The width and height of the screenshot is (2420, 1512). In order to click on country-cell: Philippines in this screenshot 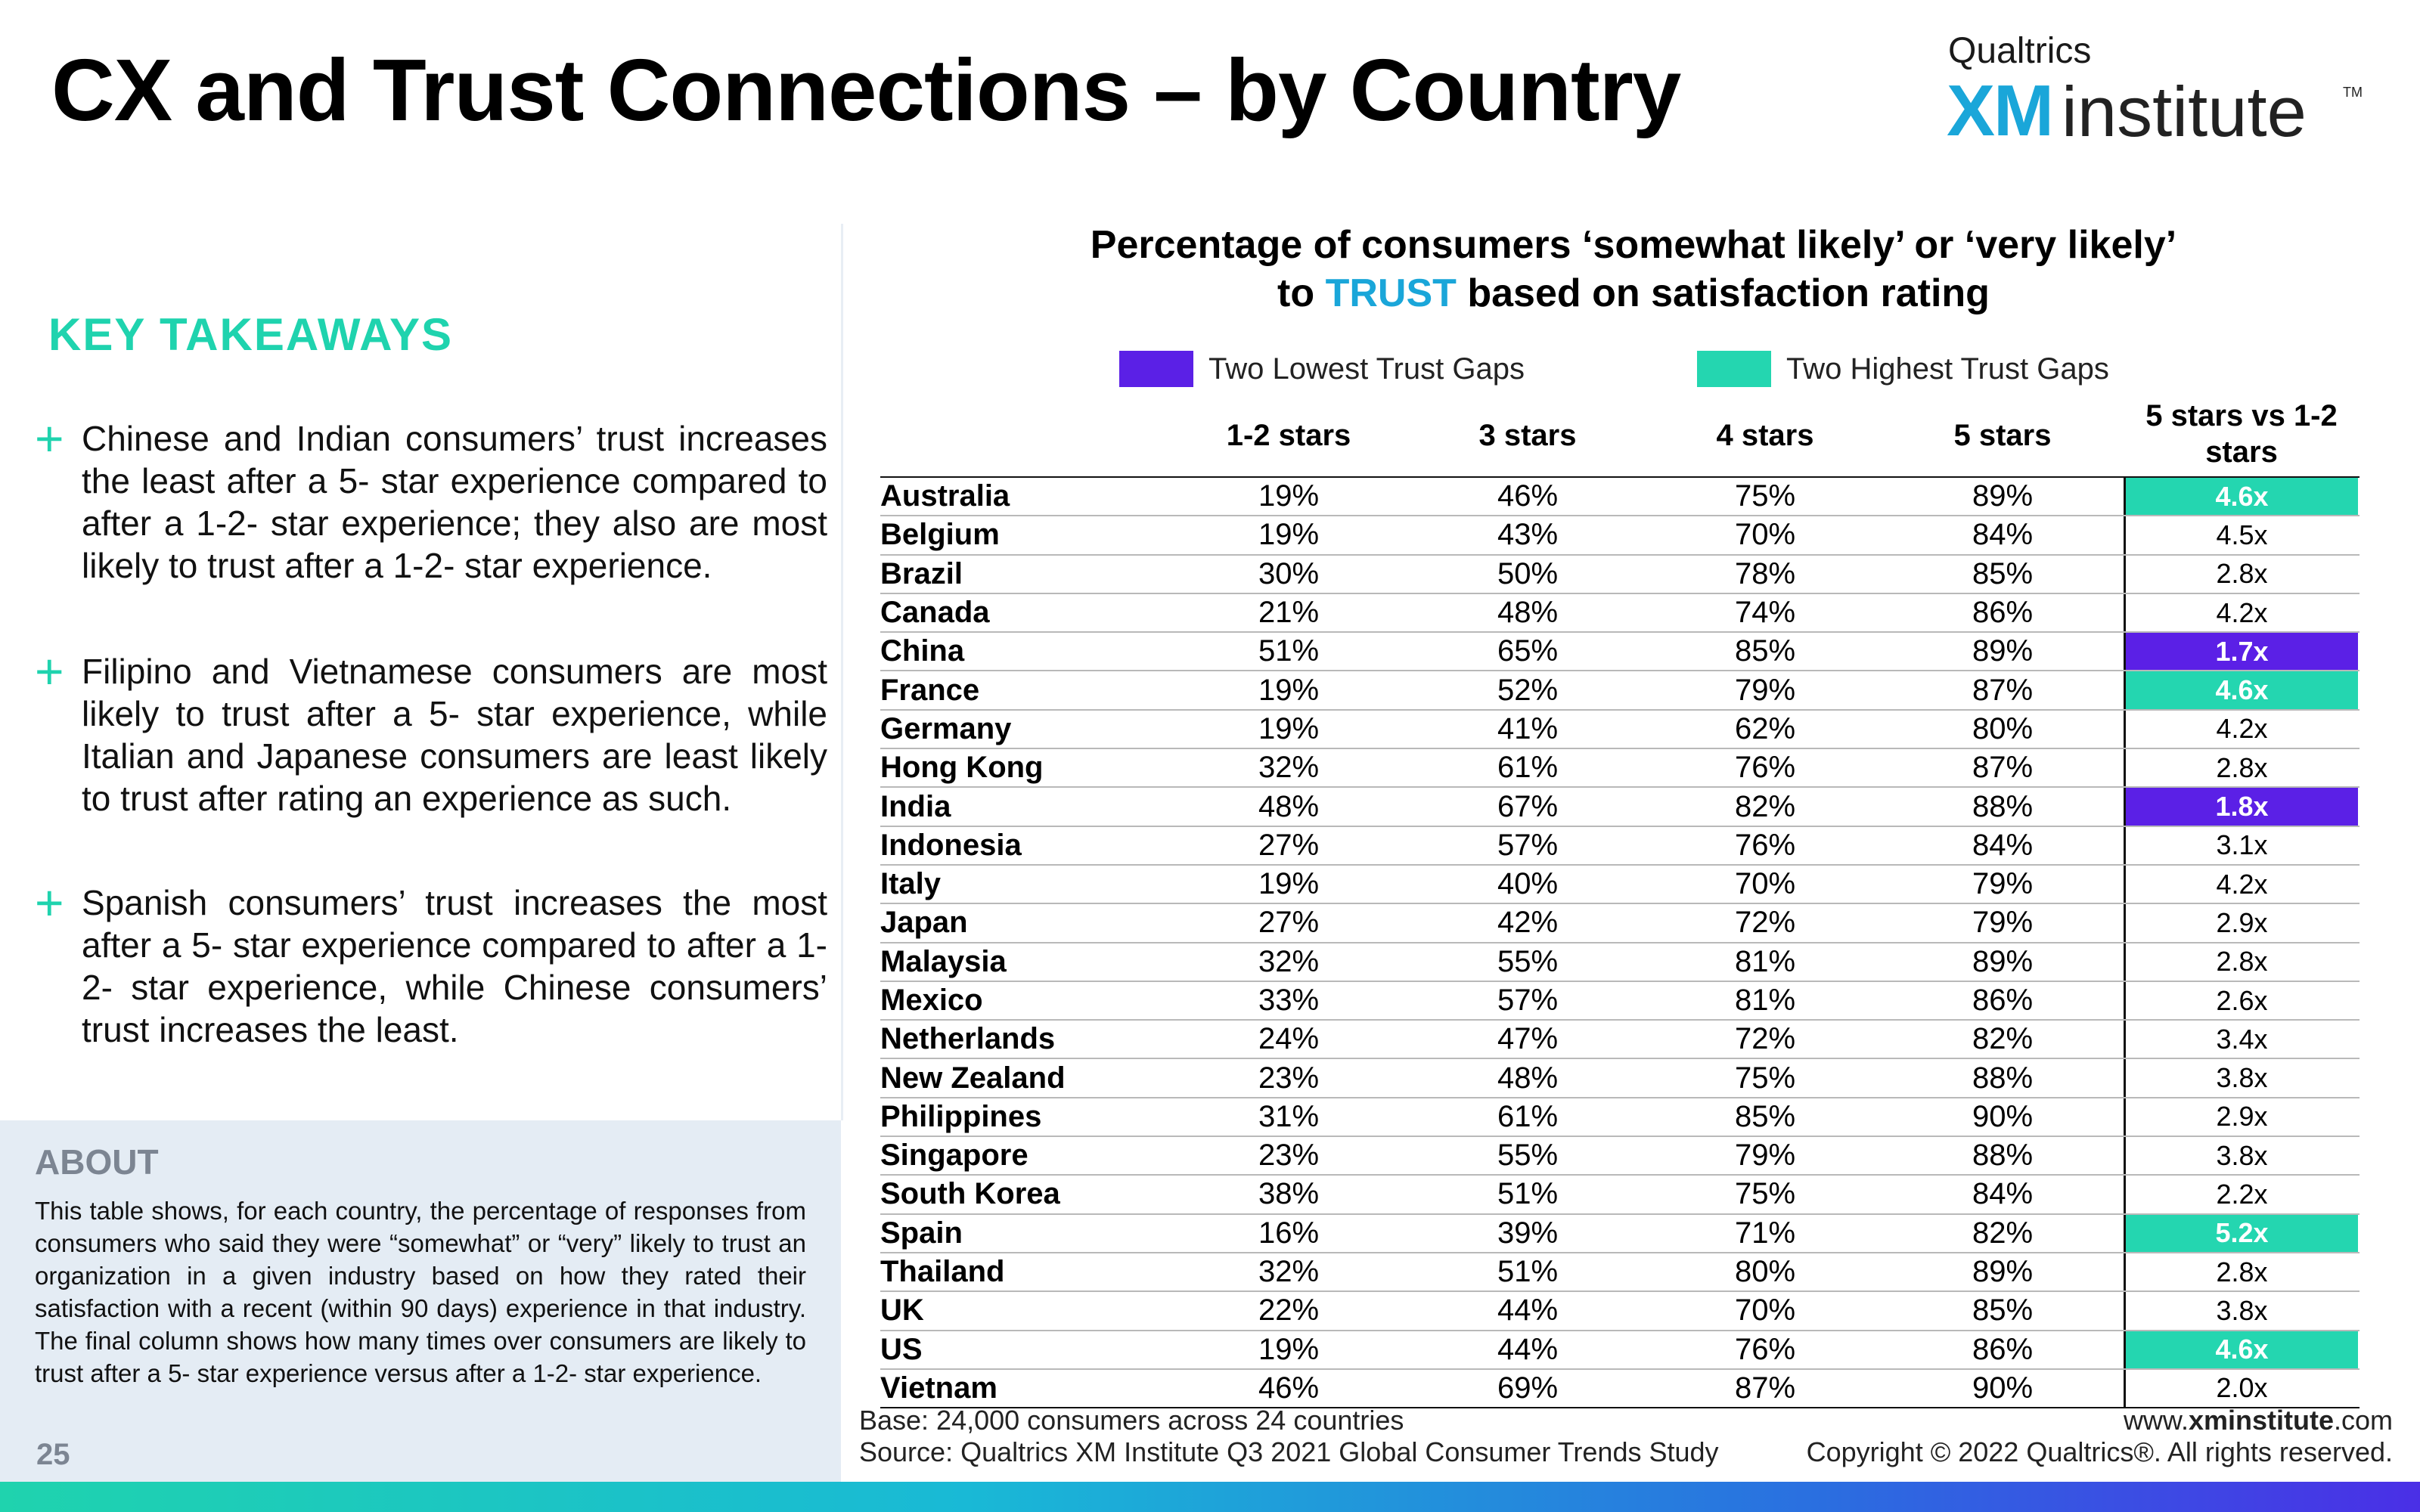, I will do `click(961, 1116)`.